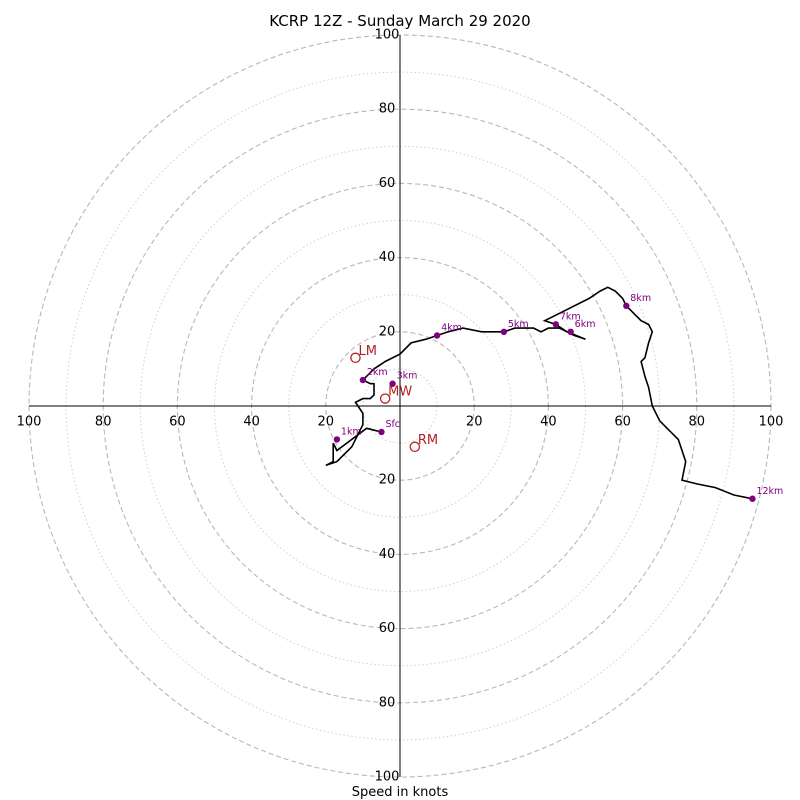  What do you see at coordinates (640, 298) in the screenshot?
I see `height-marker-label: 8km` at bounding box center [640, 298].